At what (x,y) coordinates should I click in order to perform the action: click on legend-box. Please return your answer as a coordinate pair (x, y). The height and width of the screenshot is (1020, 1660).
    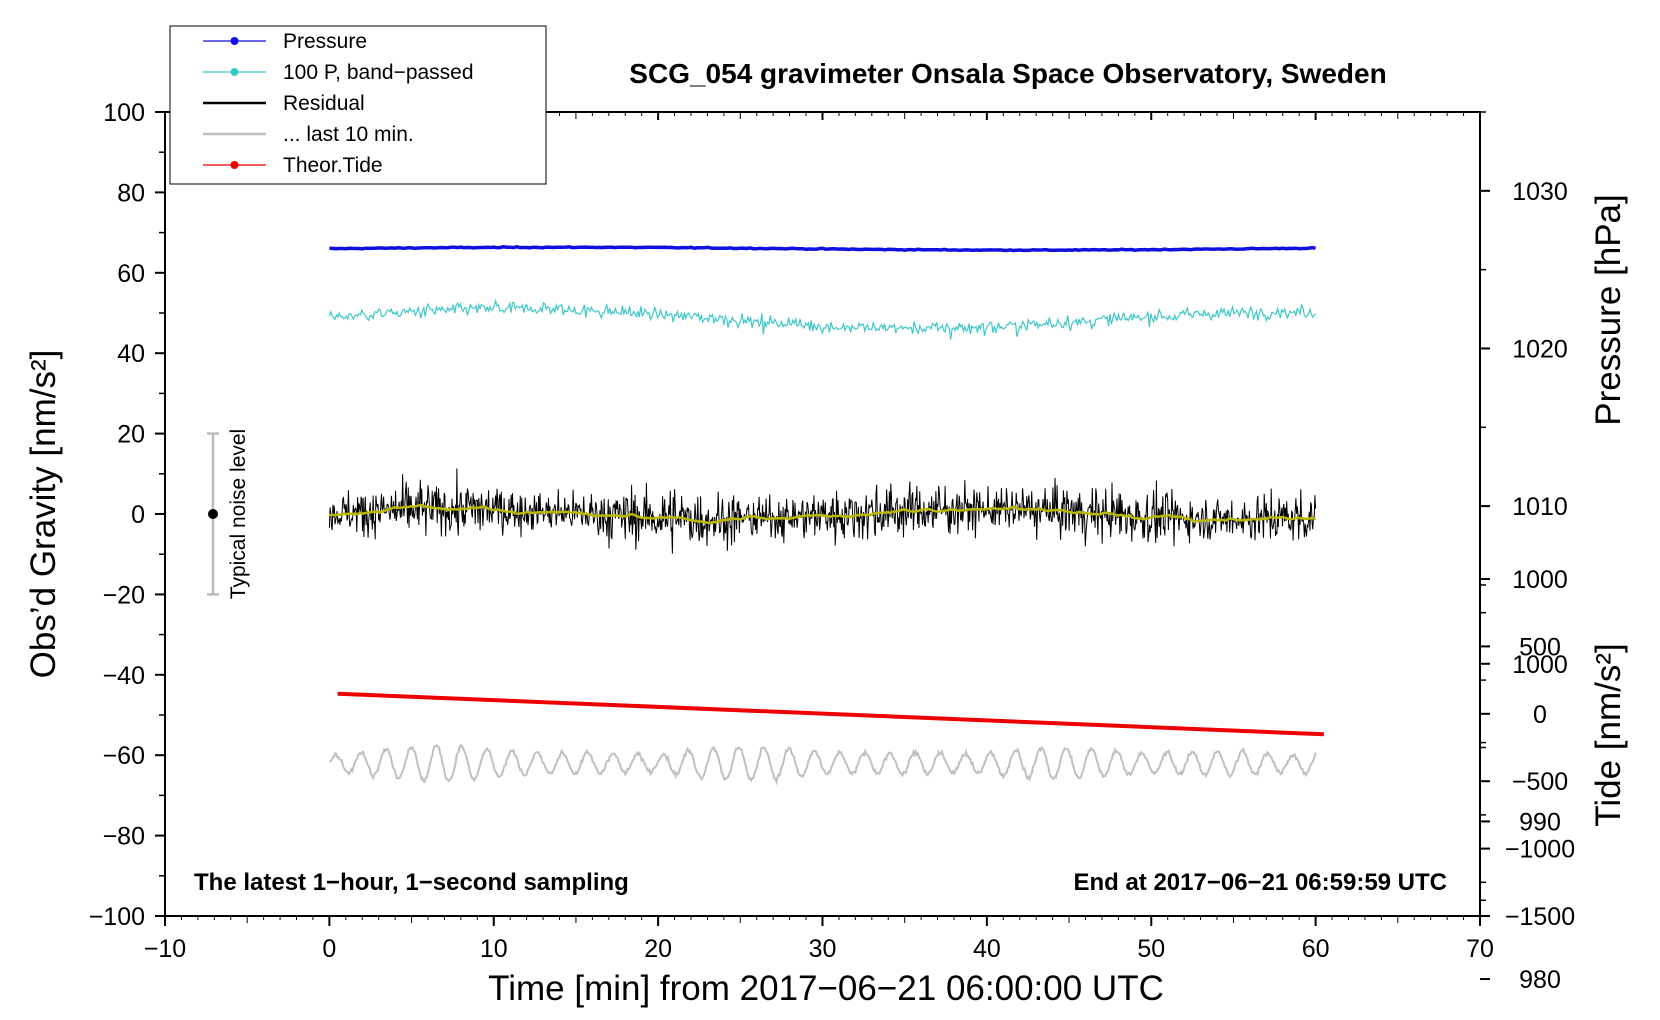
    Looking at the image, I should click on (358, 105).